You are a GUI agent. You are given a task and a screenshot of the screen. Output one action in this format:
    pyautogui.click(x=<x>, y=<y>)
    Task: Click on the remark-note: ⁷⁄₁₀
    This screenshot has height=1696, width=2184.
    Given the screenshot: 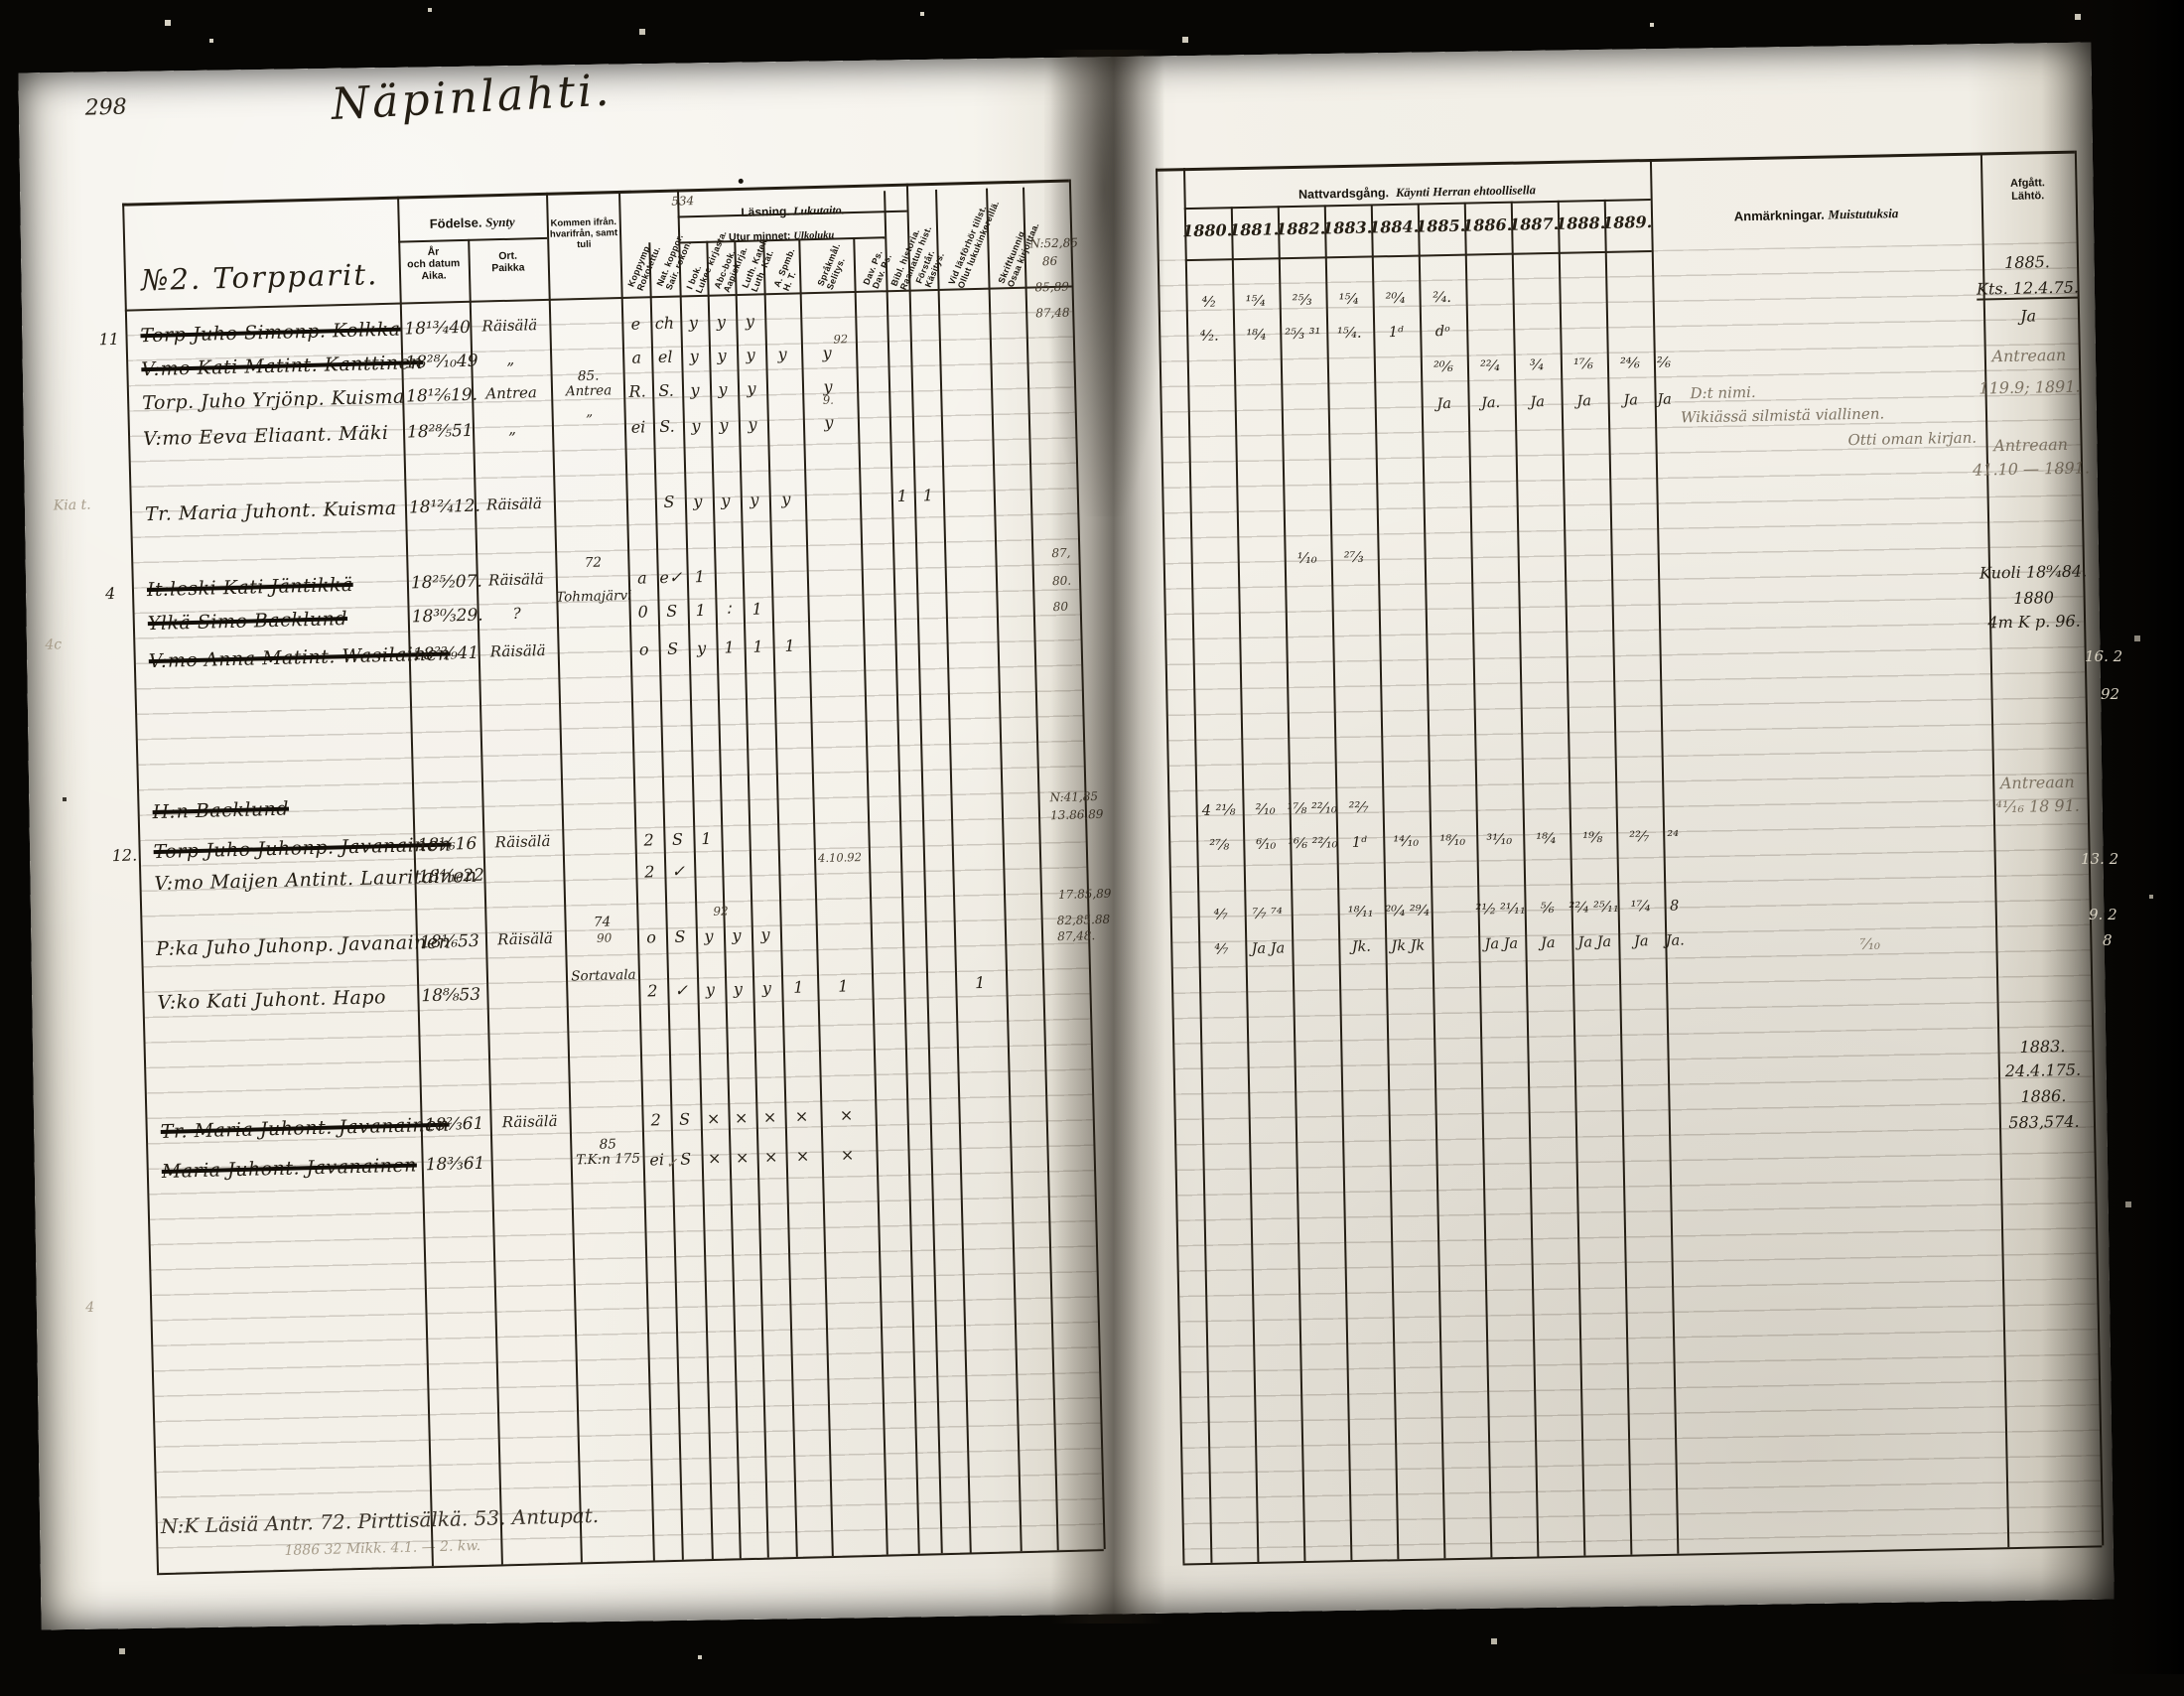 What is the action you would take?
    pyautogui.click(x=1870, y=944)
    